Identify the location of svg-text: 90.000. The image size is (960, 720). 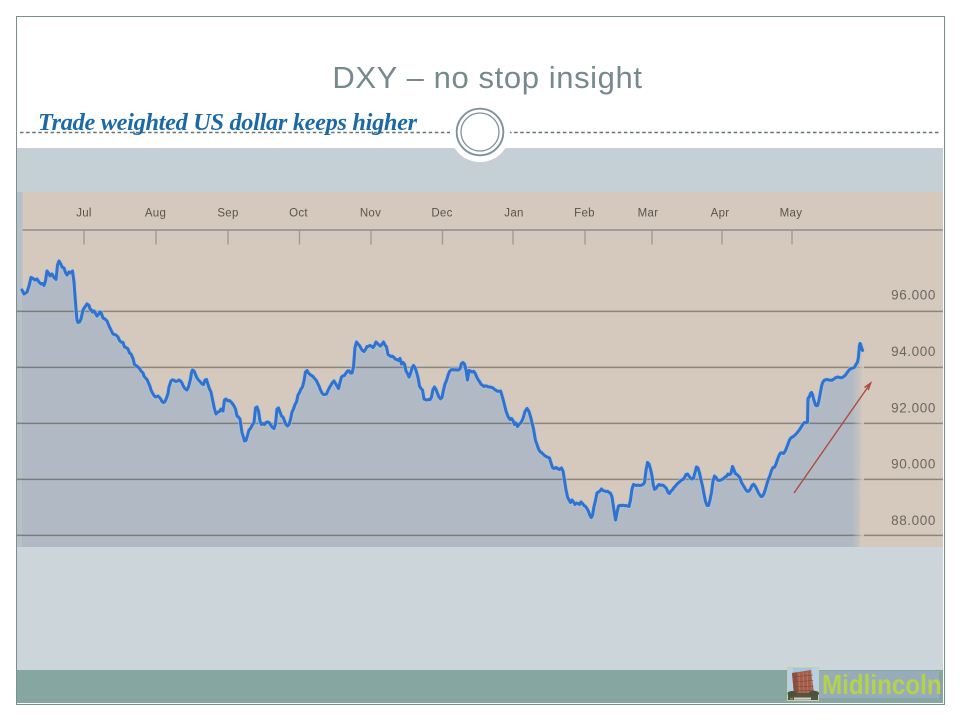
(913, 464).